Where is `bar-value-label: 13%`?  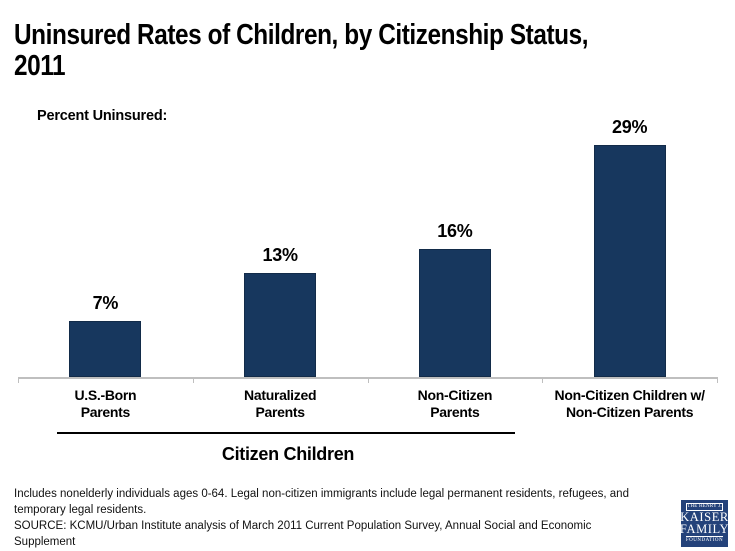
bar-value-label: 13% is located at coordinates (280, 255).